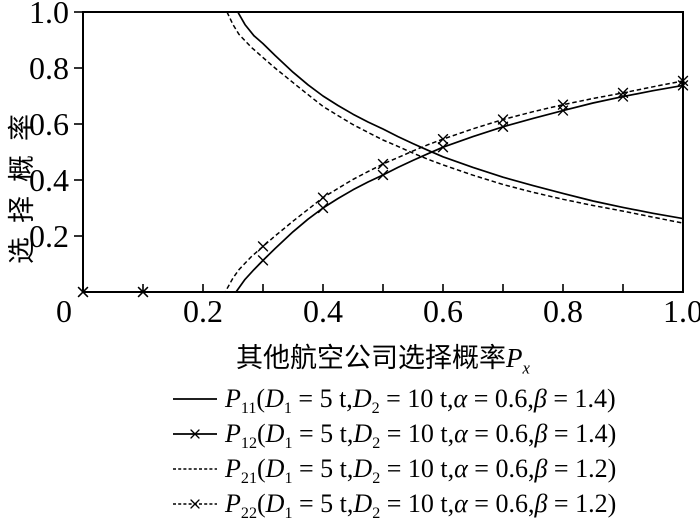  I want to click on text-segment: 21, so click(248, 478).